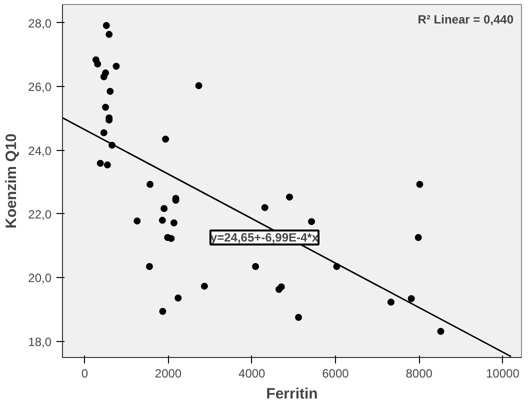 The height and width of the screenshot is (405, 529). Describe the element at coordinates (40, 151) in the screenshot. I see `y-tick-label: 24,0` at that location.